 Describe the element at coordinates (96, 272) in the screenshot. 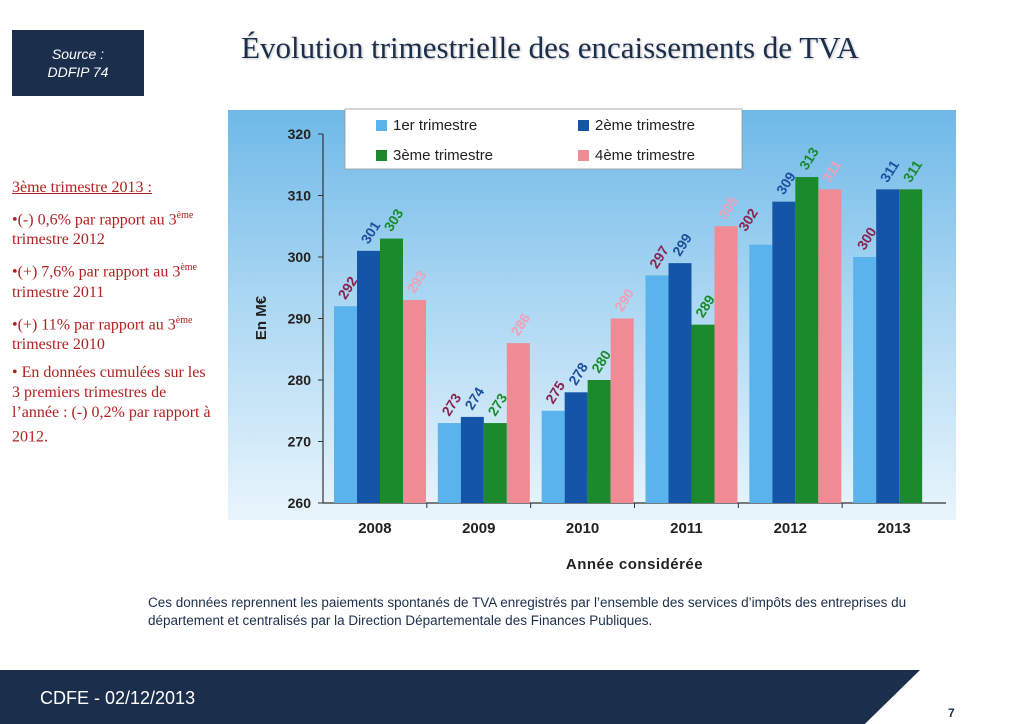

I see `bullet-text: •(+) 7,6% par rapport au 3` at that location.